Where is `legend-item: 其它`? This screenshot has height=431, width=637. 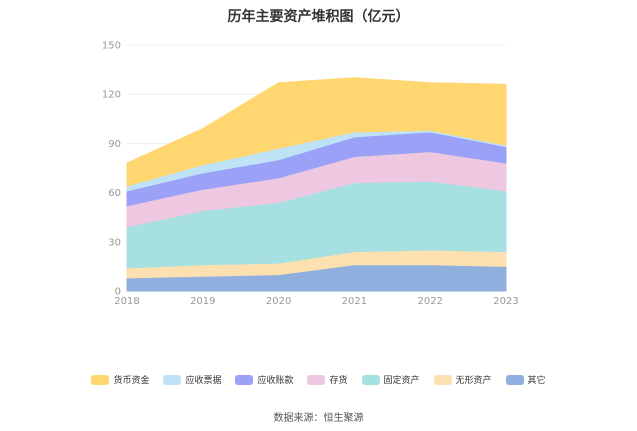
legend-item: 其它 is located at coordinates (525, 379).